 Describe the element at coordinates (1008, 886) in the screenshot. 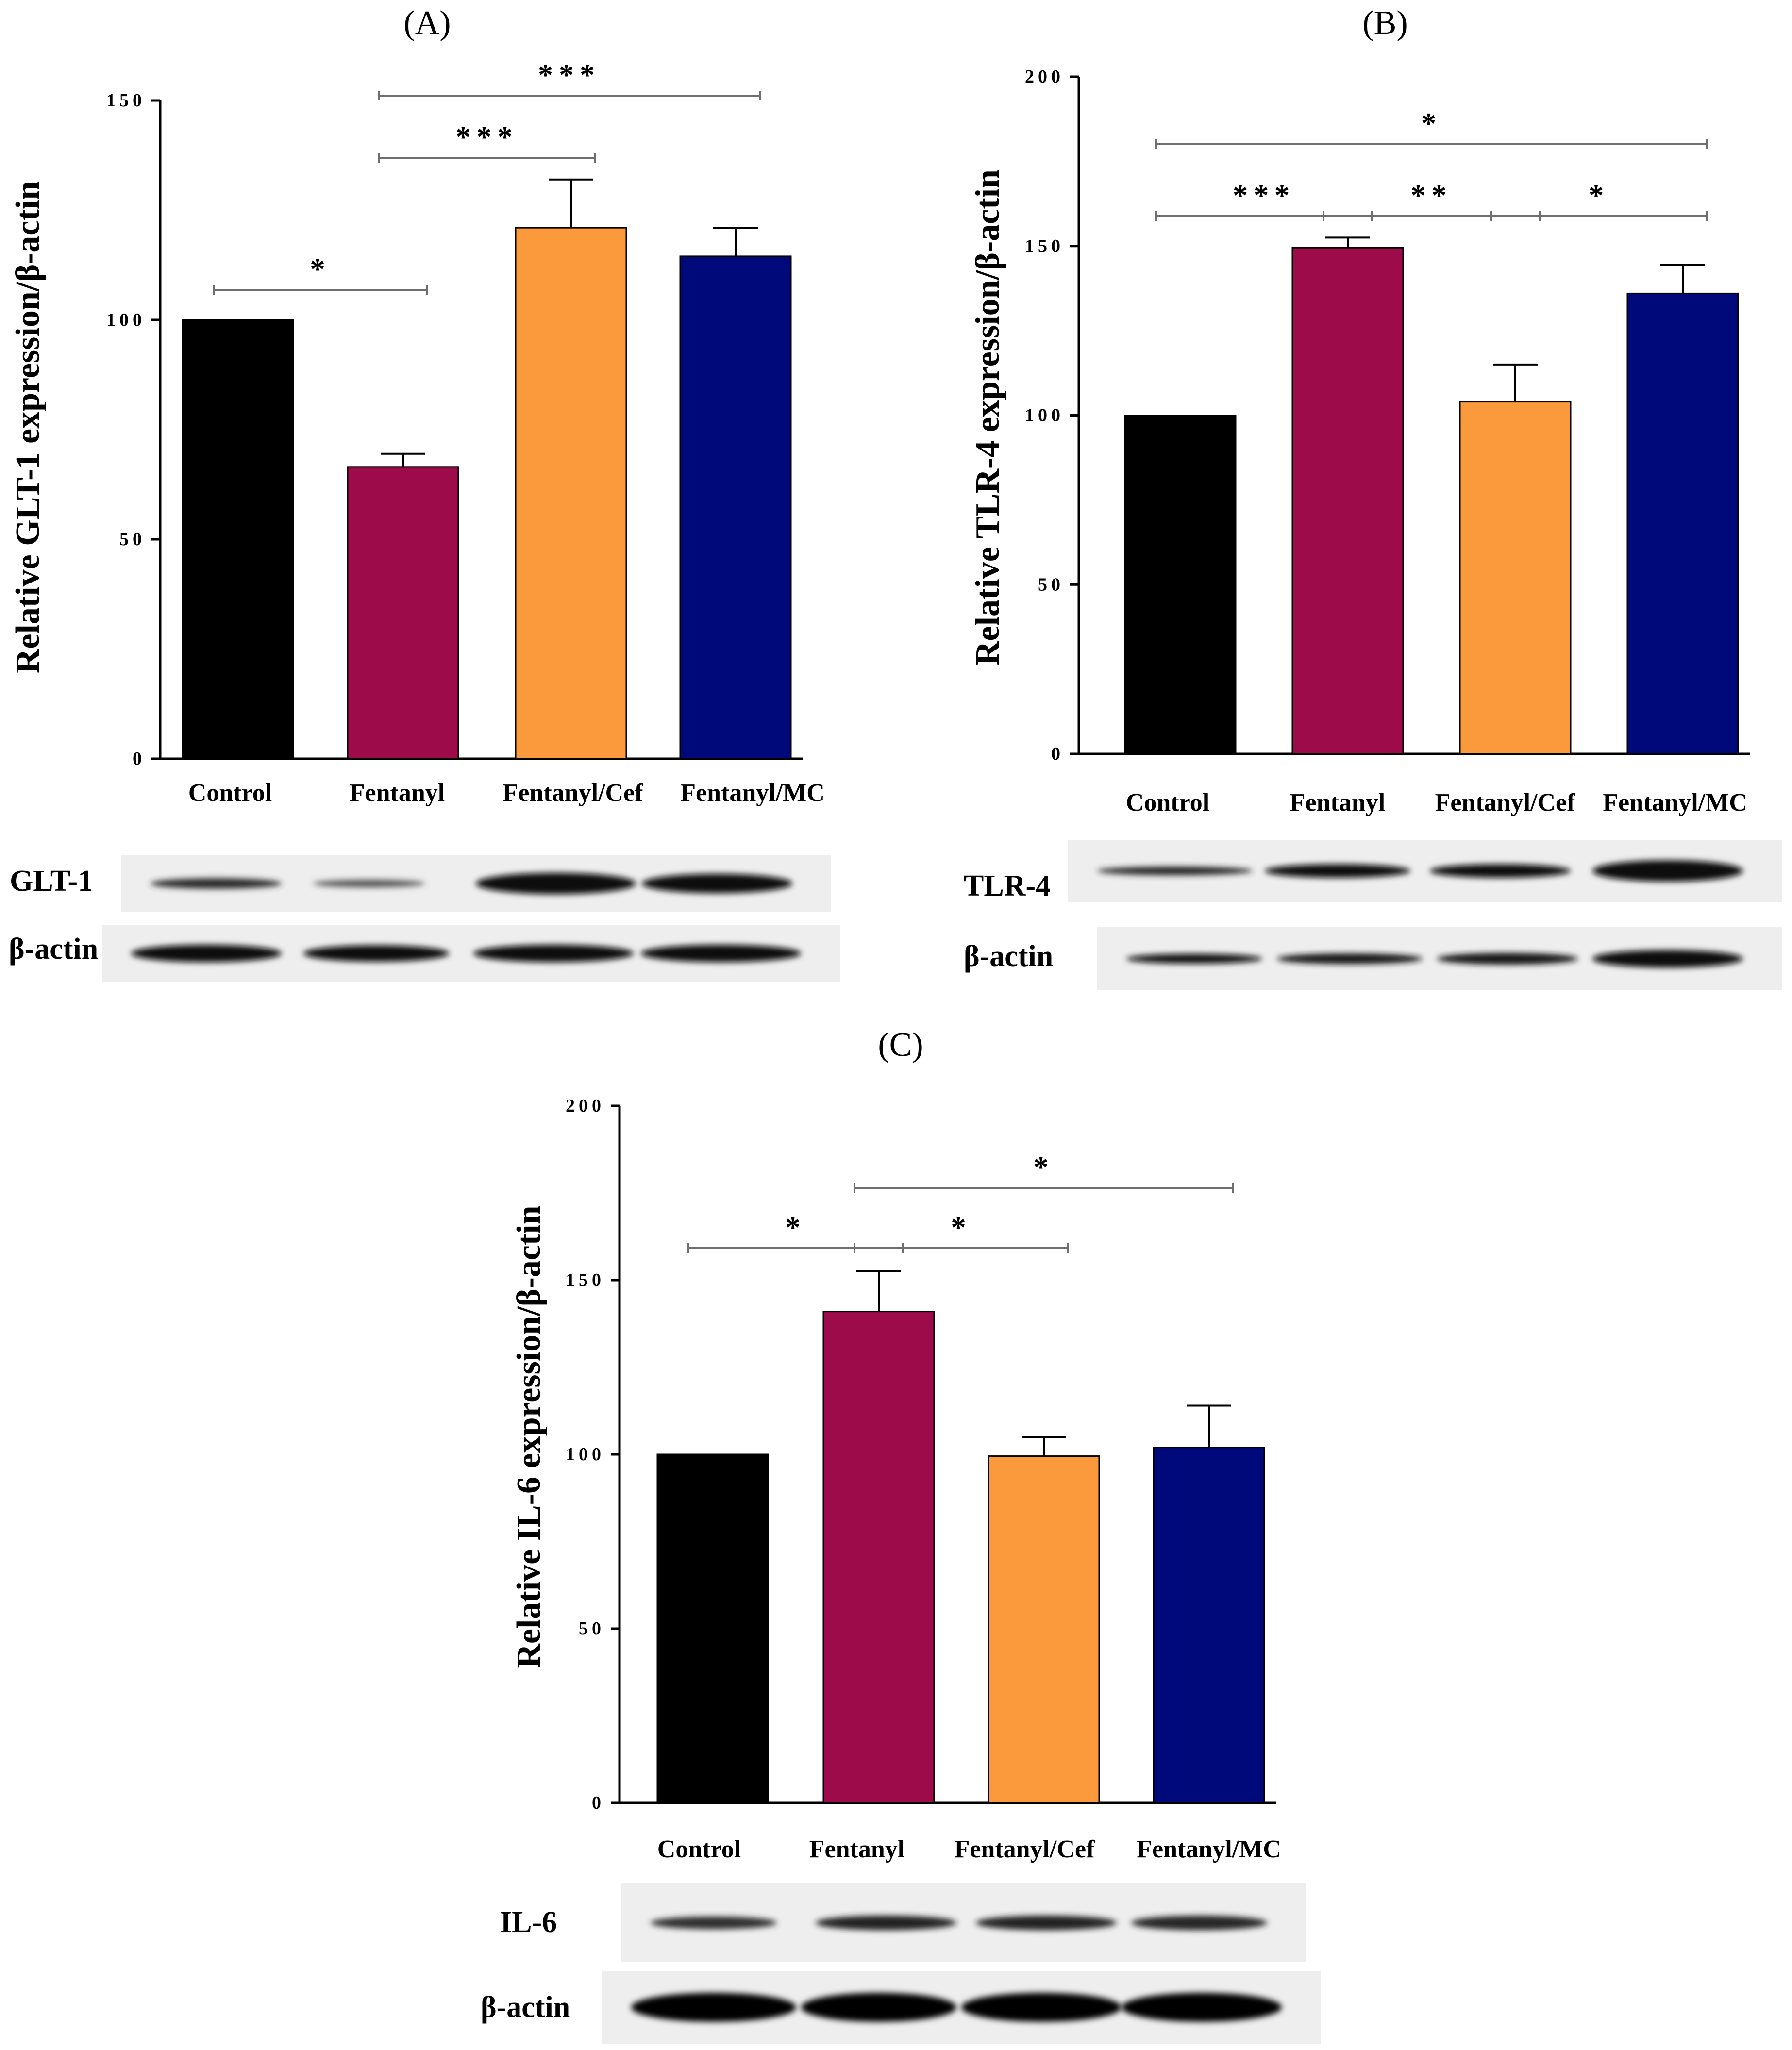

I see `blot-label-tlr-4: TLR-4` at that location.